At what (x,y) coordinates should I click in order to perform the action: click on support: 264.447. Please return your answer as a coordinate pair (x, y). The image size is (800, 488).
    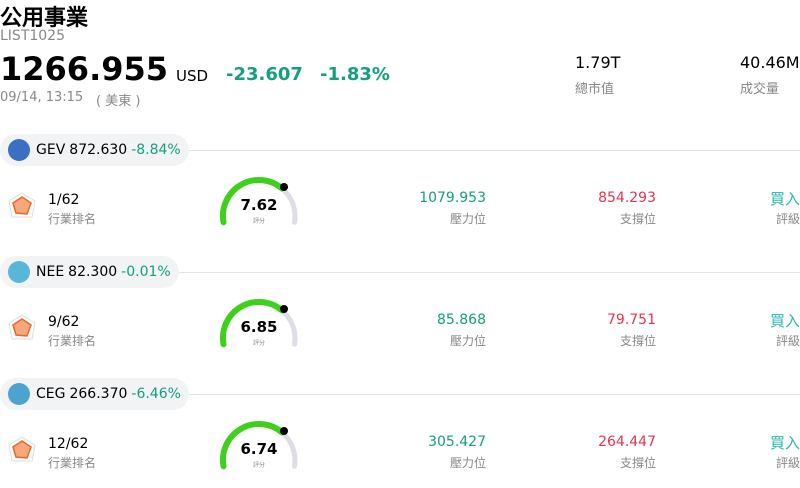
    Looking at the image, I should click on (627, 442).